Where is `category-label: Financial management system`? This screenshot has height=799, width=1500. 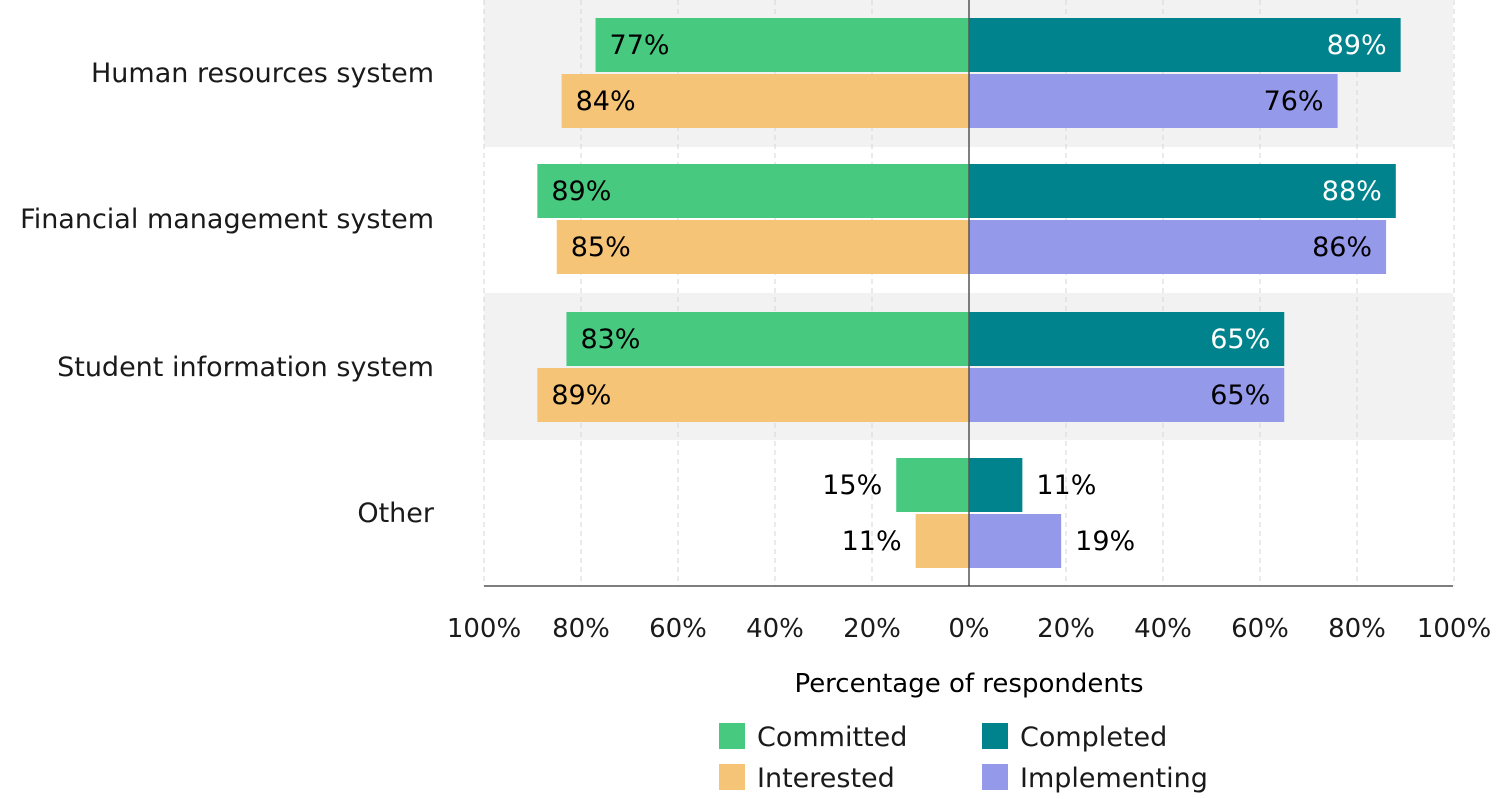 category-label: Financial management system is located at coordinates (227, 219).